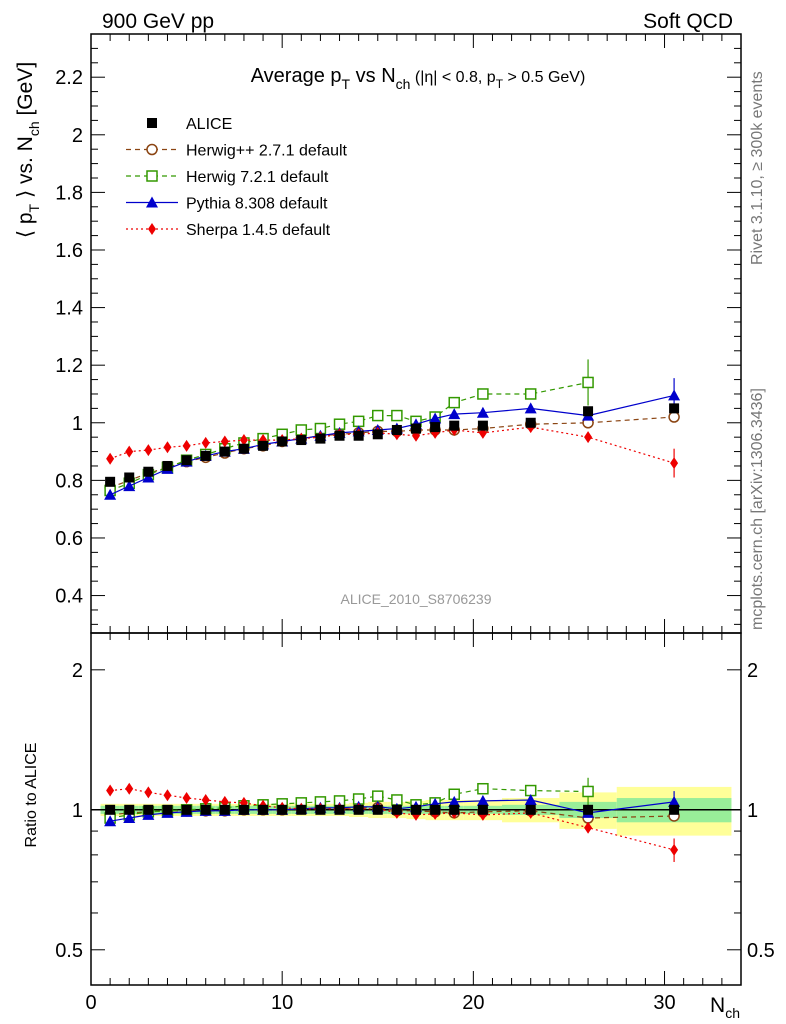  Describe the element at coordinates (25, 225) in the screenshot. I see `ylabel-1: ⟨ p` at that location.